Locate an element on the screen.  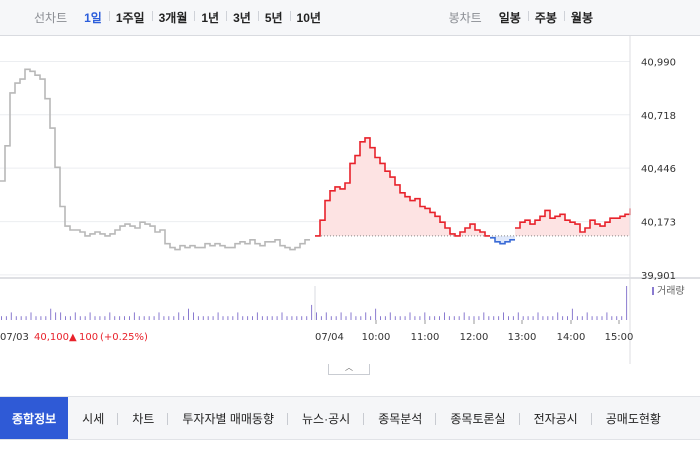
x-tick-label: 12:00 is located at coordinates (474, 337).